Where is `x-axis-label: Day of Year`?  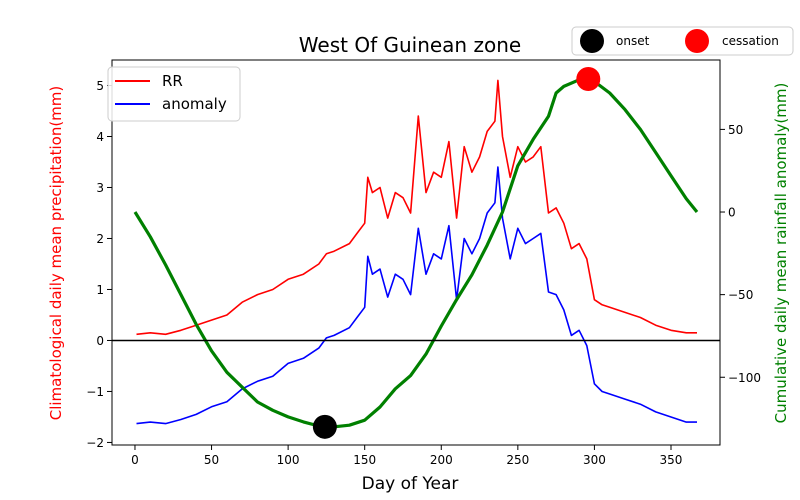
x-axis-label: Day of Year is located at coordinates (410, 484).